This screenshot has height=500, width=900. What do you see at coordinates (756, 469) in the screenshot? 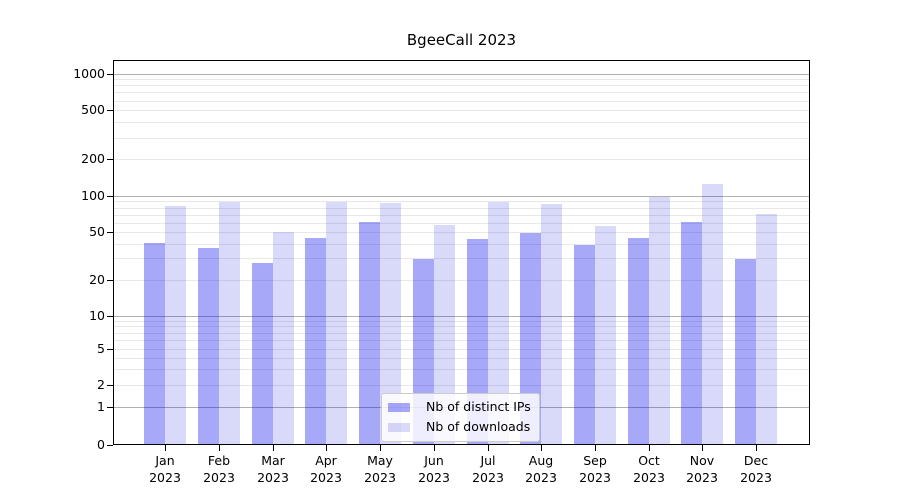
I see `x-tick-label: Dec 2023` at bounding box center [756, 469].